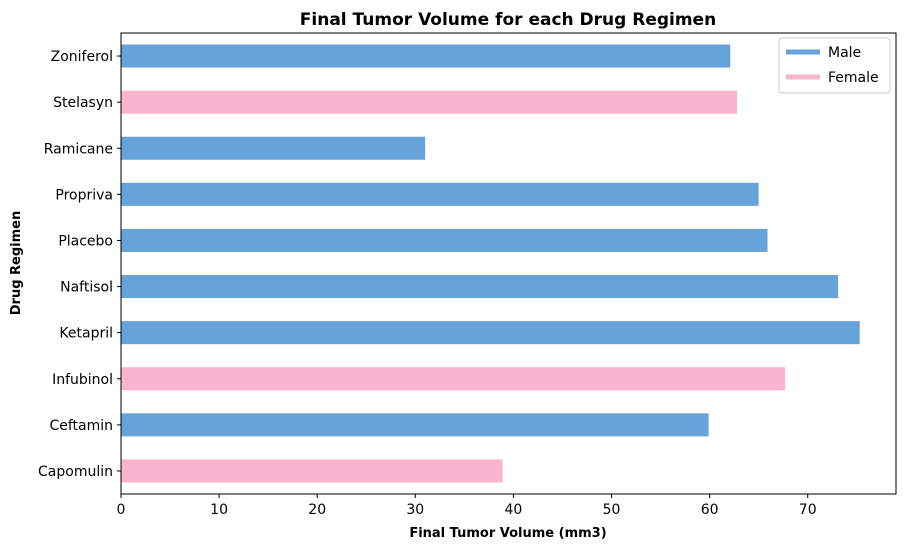 This screenshot has width=906, height=549. What do you see at coordinates (453, 379) in the screenshot?
I see `bar-infubinol` at bounding box center [453, 379].